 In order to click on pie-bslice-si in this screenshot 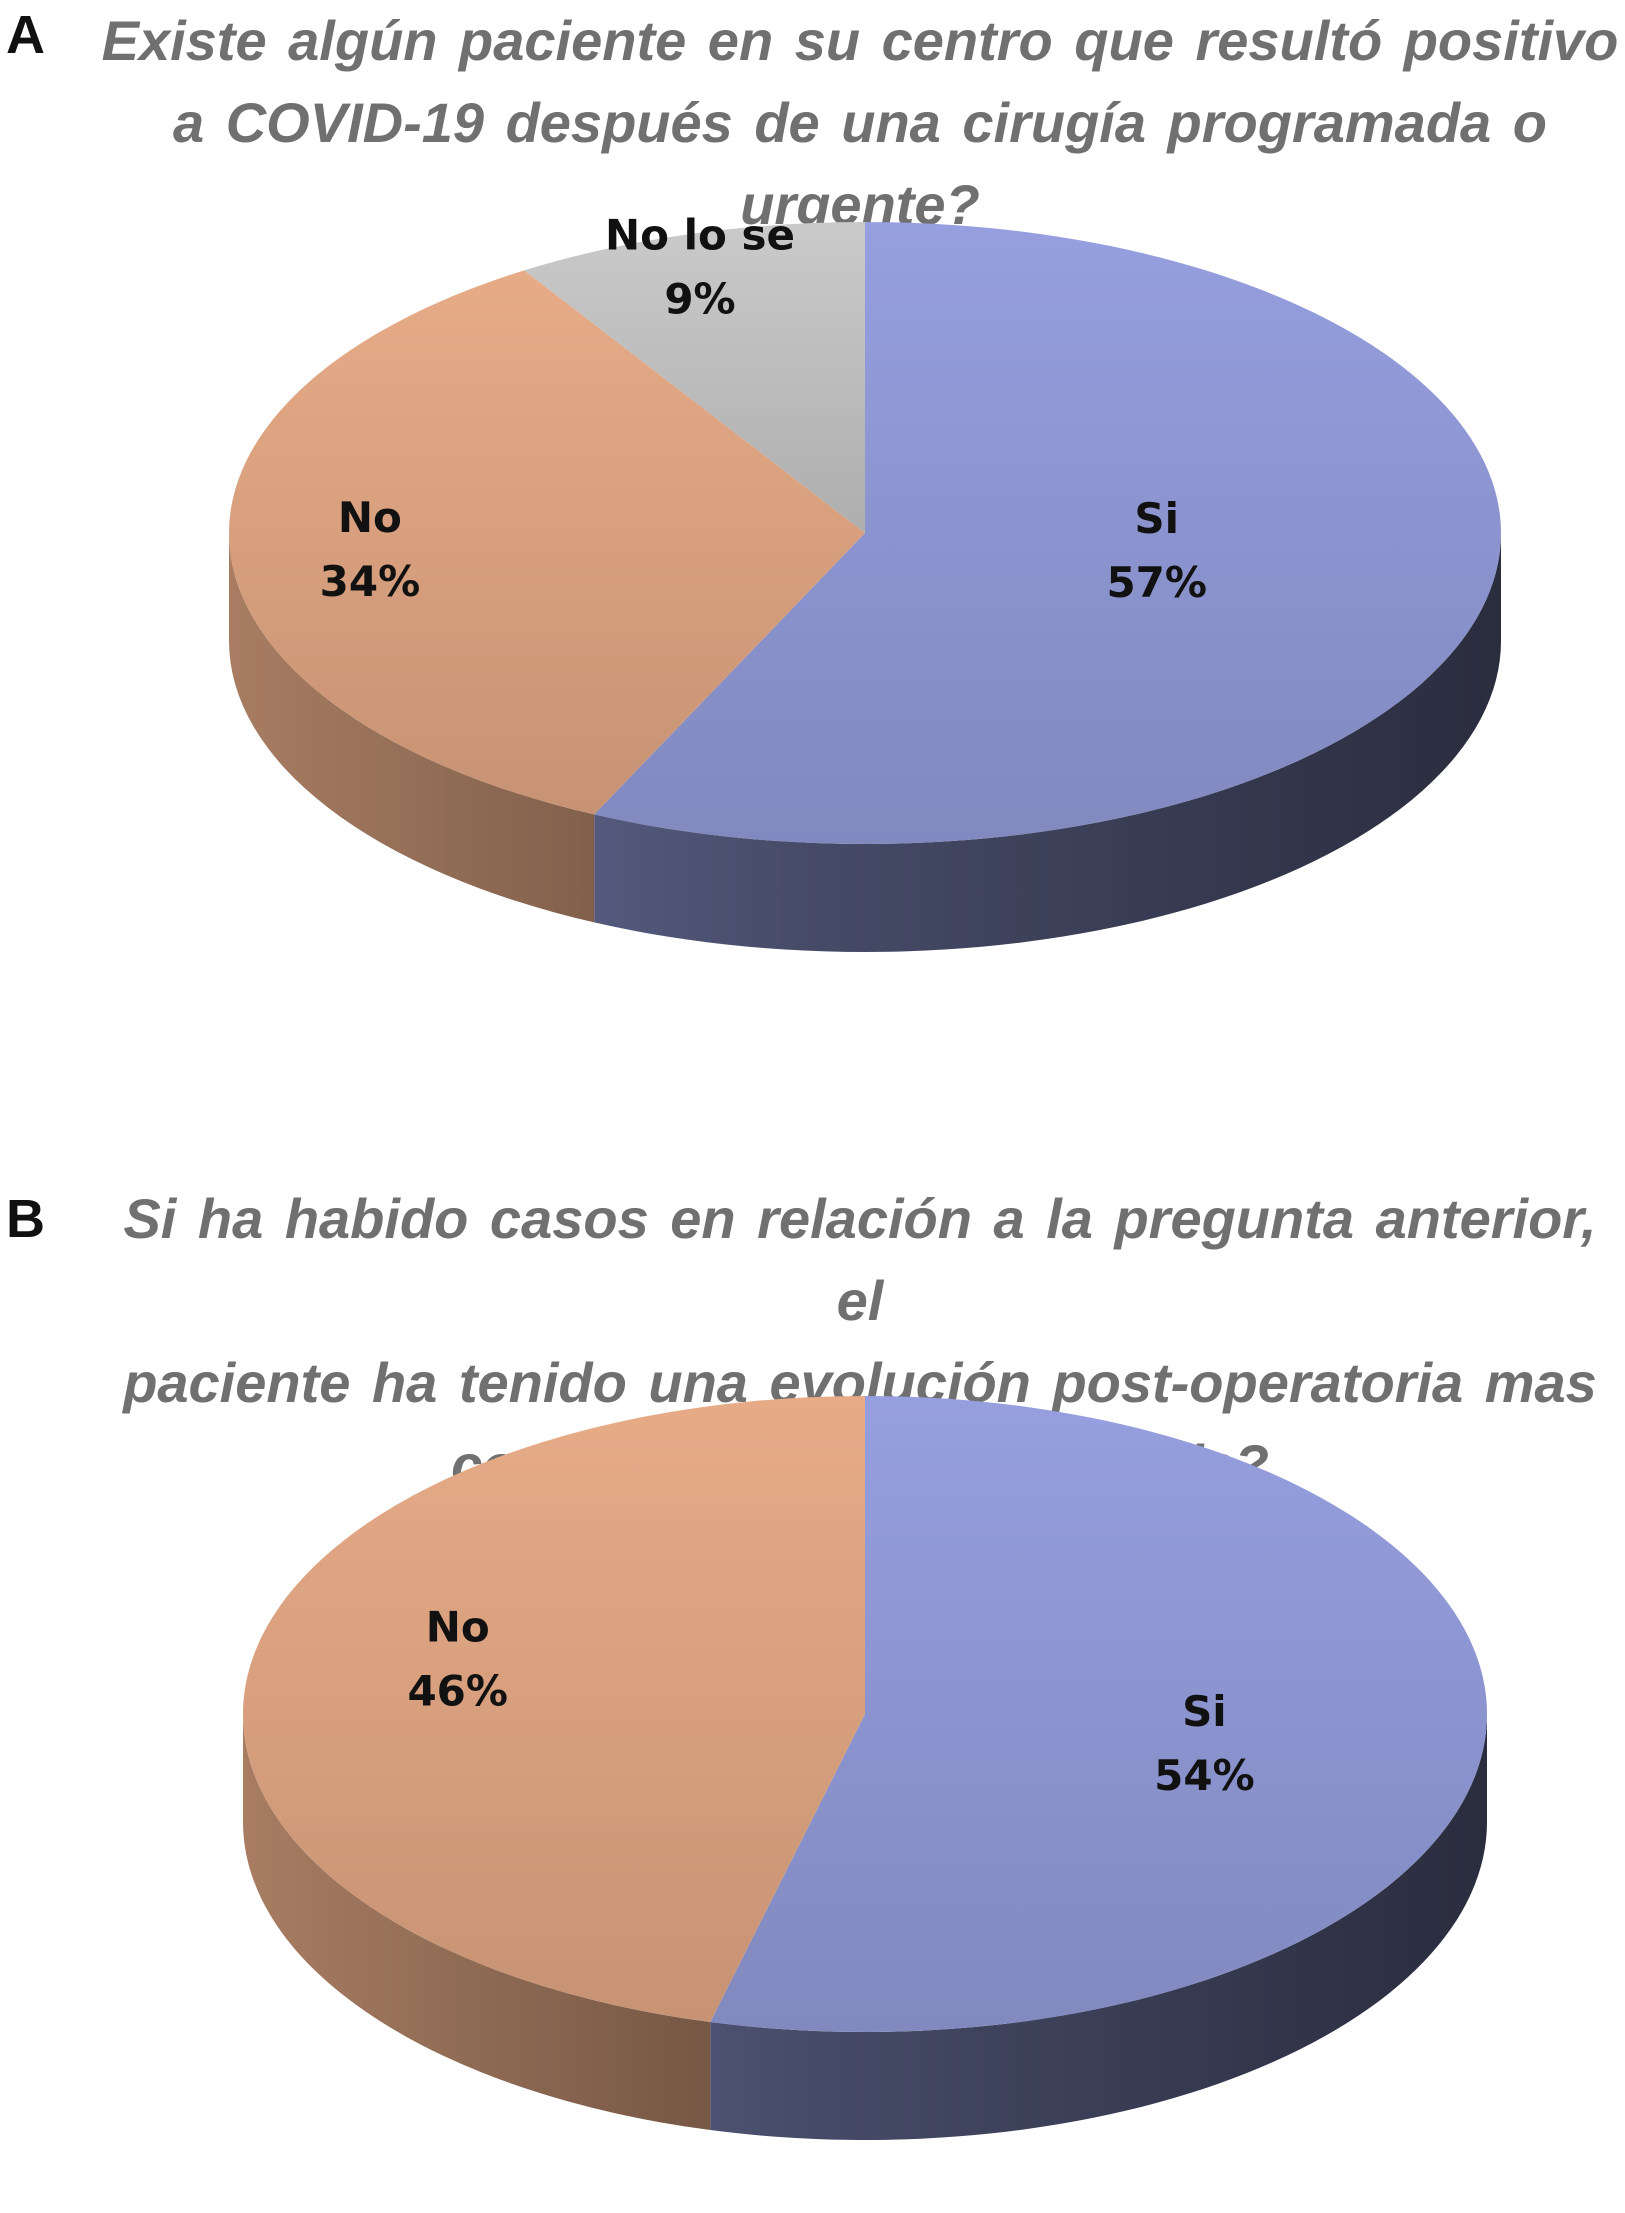, I will do `click(1098, 1714)`.